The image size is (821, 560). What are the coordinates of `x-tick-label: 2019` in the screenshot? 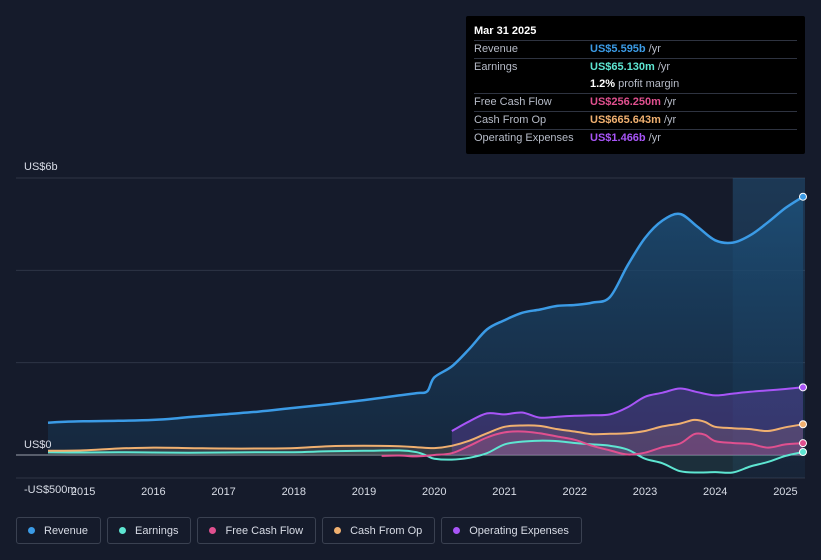 It's located at (364, 492).